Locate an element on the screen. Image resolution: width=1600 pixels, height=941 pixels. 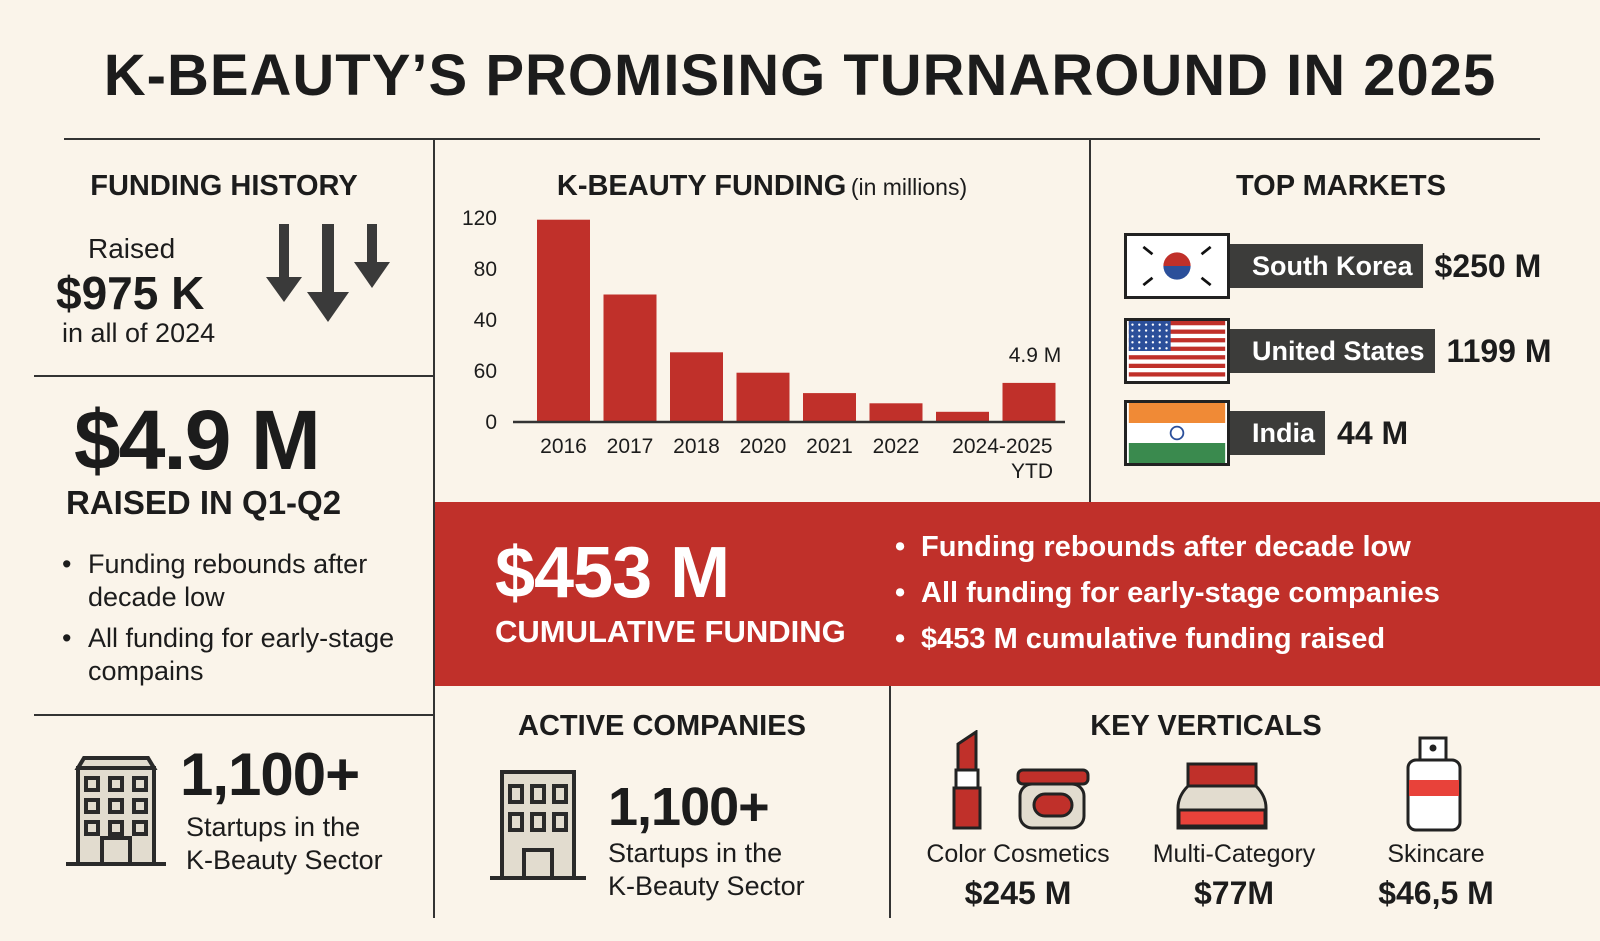
x-tick-label: 2021 is located at coordinates (829, 446).